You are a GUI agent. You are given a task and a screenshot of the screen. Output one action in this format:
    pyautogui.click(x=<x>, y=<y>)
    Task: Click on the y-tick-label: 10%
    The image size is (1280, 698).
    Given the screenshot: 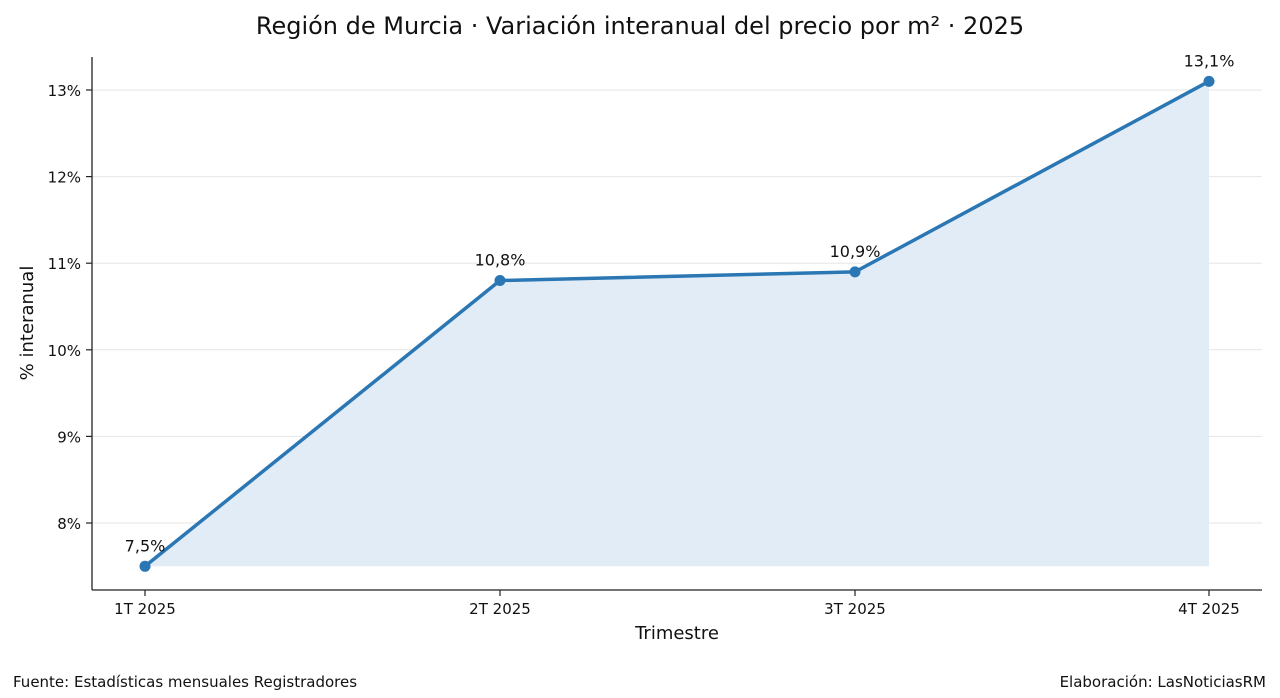 What is the action you would take?
    pyautogui.click(x=64, y=351)
    